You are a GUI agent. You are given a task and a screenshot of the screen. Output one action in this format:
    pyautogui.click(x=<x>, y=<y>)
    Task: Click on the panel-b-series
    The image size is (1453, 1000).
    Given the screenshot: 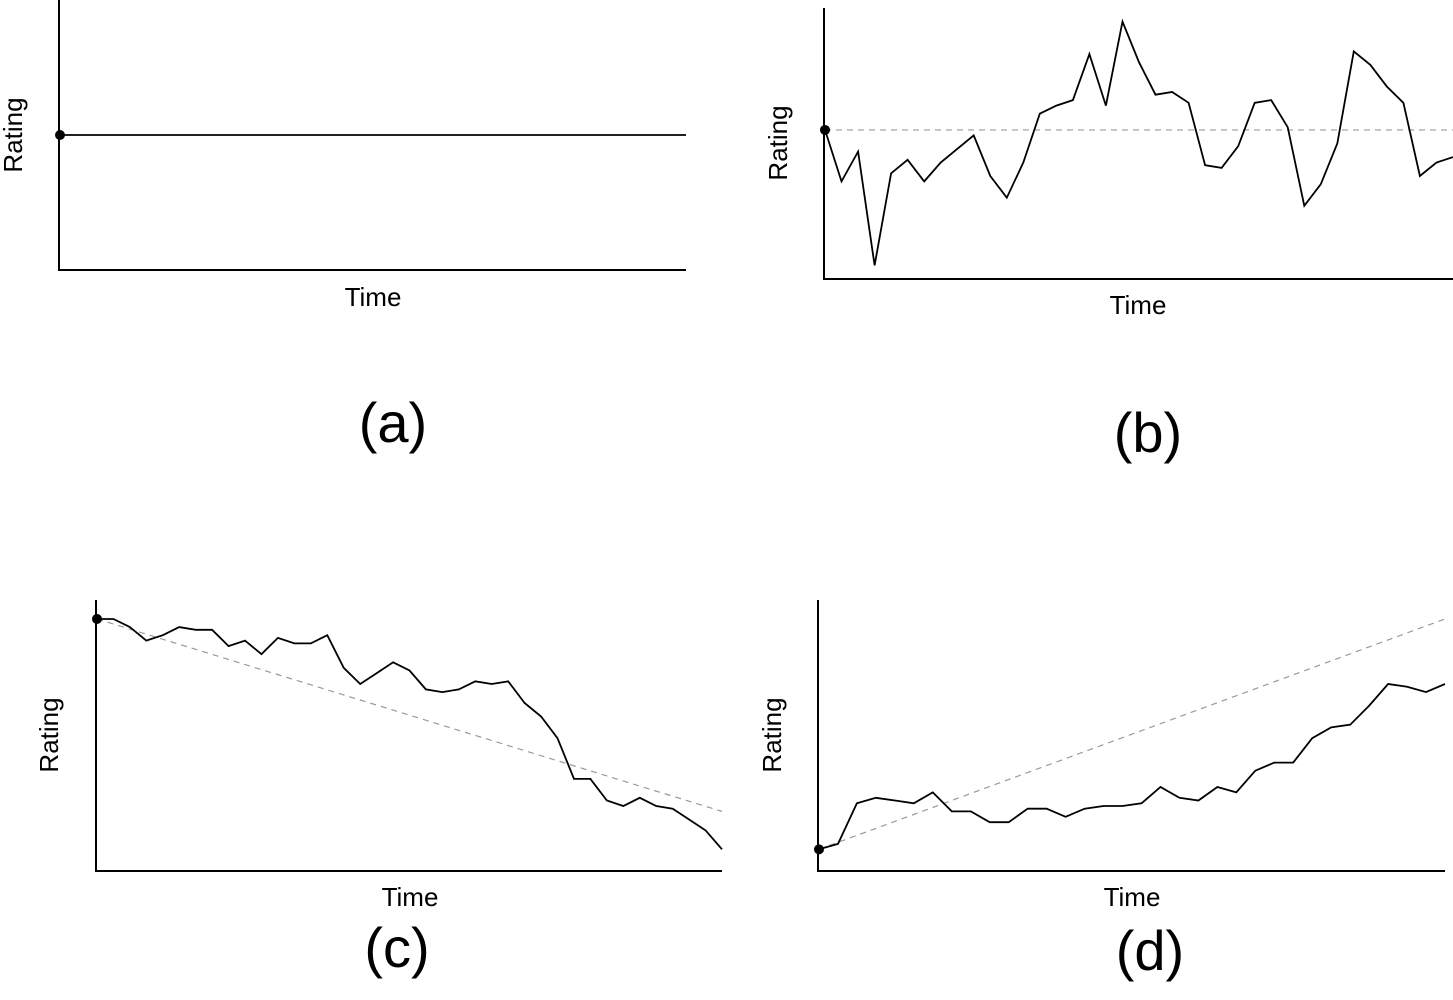 What is the action you would take?
    pyautogui.click(x=1136, y=142)
    